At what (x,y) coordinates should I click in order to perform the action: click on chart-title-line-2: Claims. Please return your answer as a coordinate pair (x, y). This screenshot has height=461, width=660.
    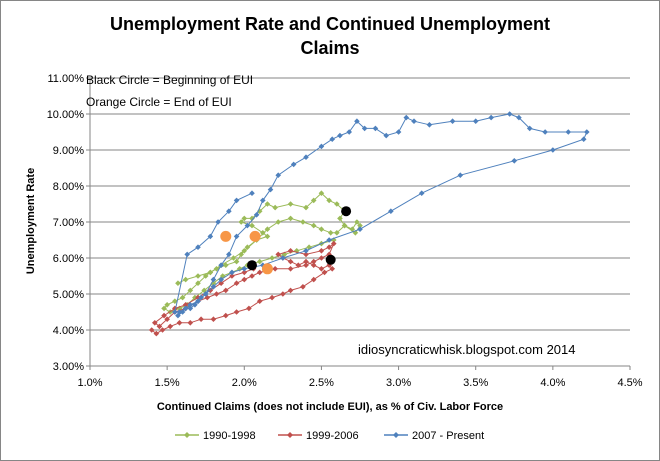
    Looking at the image, I should click on (329, 48).